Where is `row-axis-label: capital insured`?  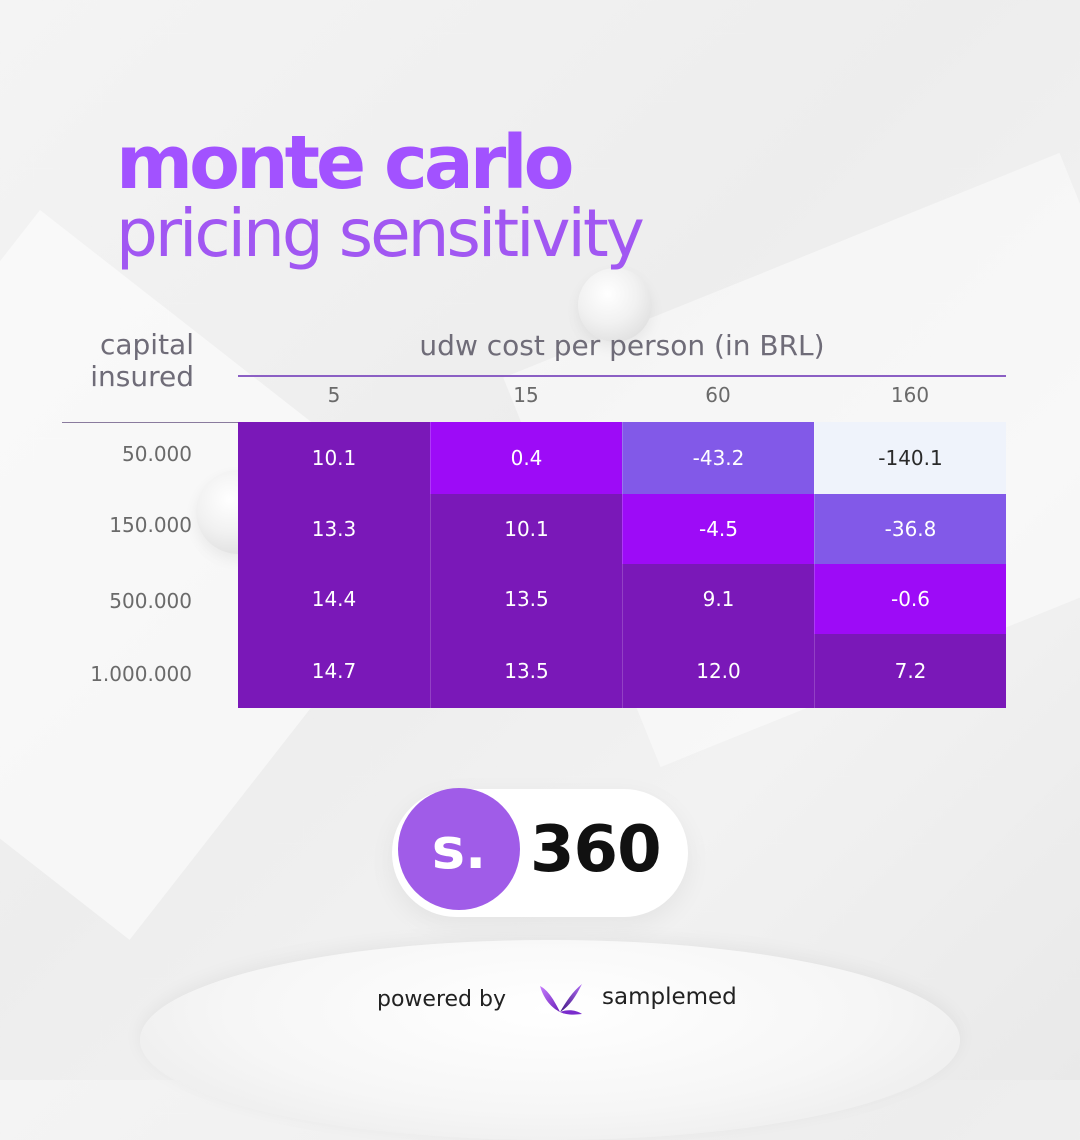 row-axis-label: capital insured is located at coordinates (127, 361).